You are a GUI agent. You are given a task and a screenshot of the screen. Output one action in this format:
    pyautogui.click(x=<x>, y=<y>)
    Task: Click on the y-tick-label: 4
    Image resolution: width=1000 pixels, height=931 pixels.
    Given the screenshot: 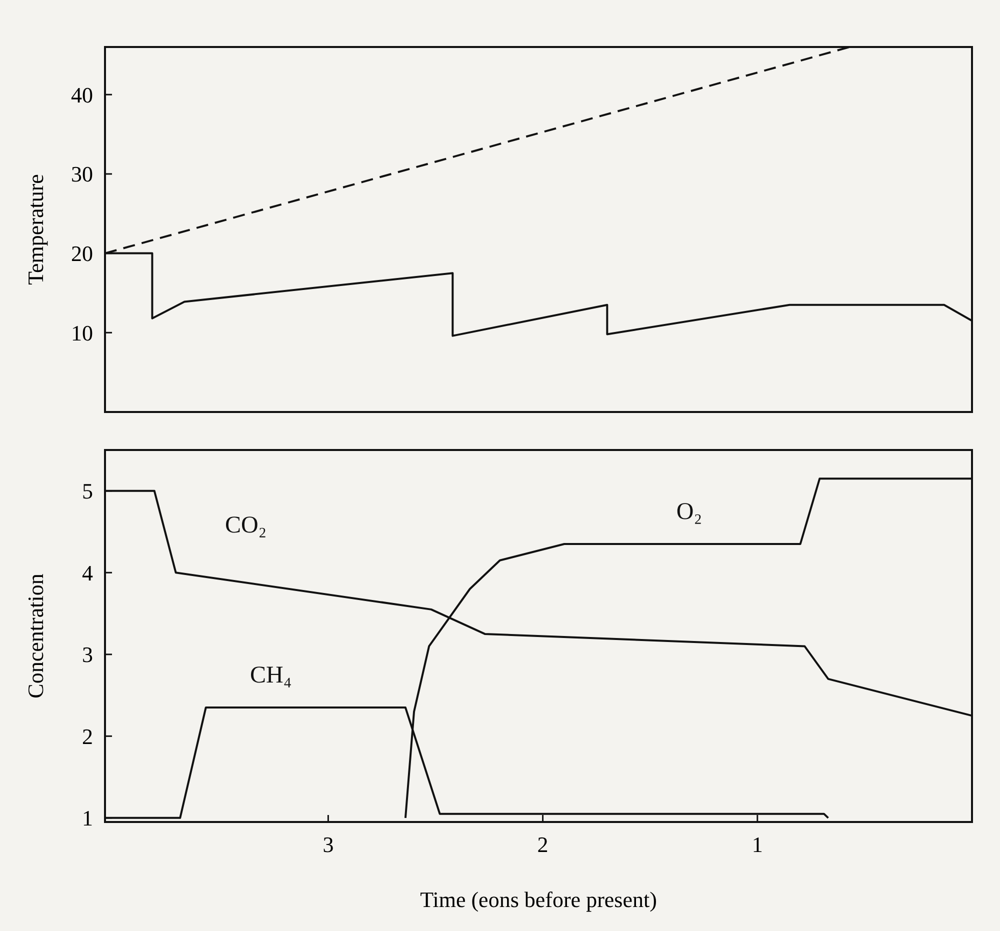 What is the action you would take?
    pyautogui.click(x=87, y=573)
    